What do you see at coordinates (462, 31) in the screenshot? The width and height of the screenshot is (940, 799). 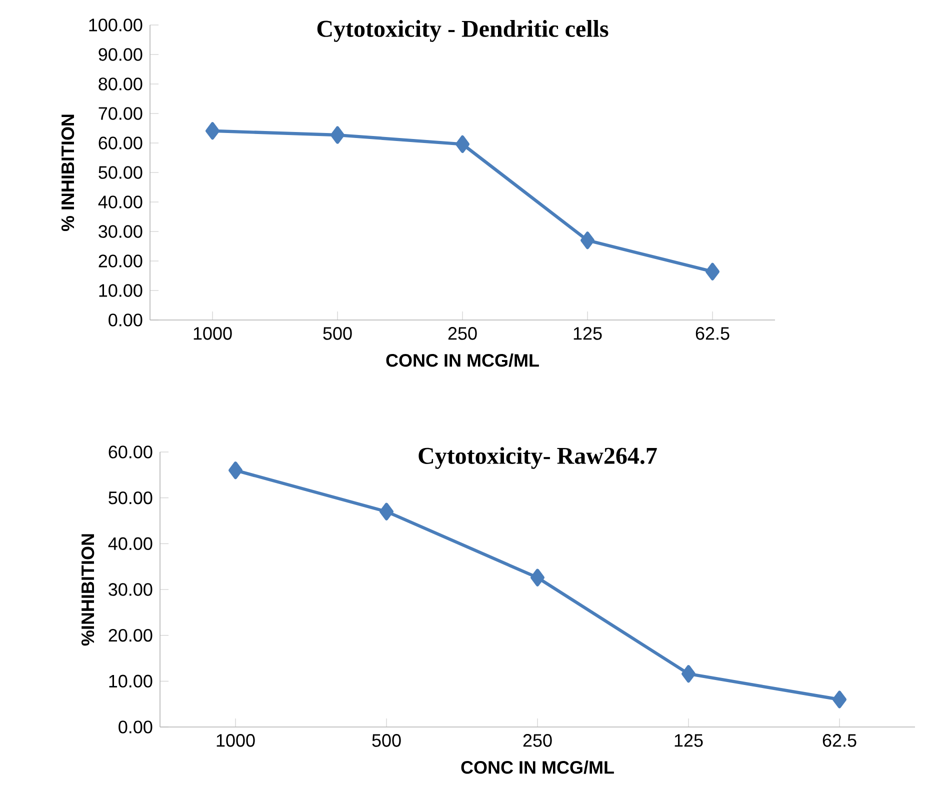 I see `chart-title: Cytotoxicity - Dendritic cells` at bounding box center [462, 31].